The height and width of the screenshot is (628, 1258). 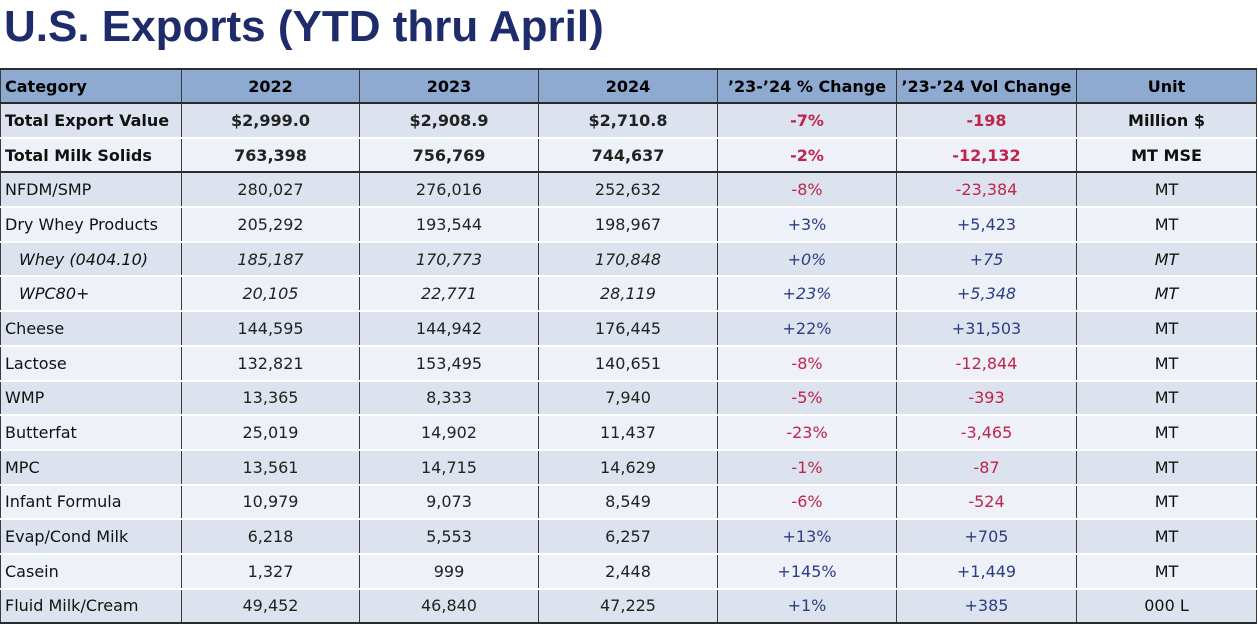 What do you see at coordinates (91, 467) in the screenshot?
I see `cell-category: MPC` at bounding box center [91, 467].